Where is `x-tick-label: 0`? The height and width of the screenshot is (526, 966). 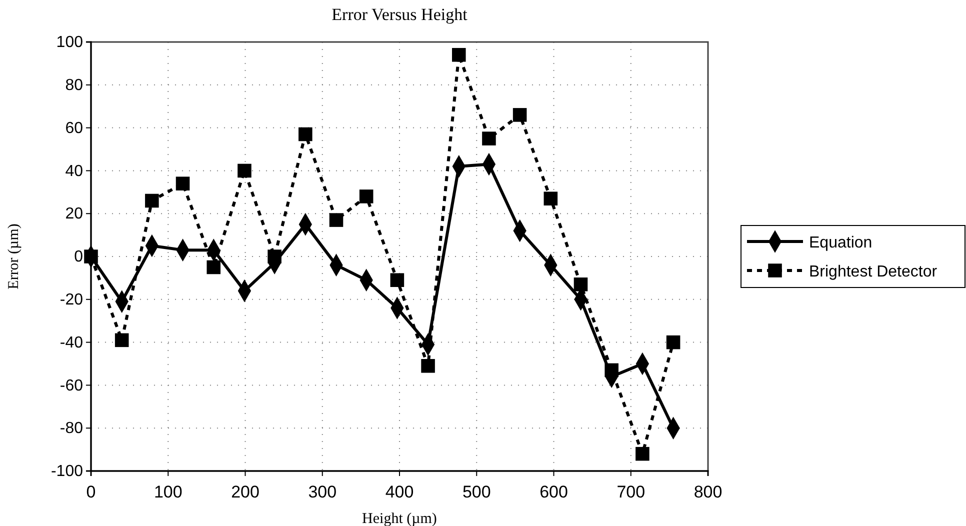
x-tick-label: 0 is located at coordinates (91, 492).